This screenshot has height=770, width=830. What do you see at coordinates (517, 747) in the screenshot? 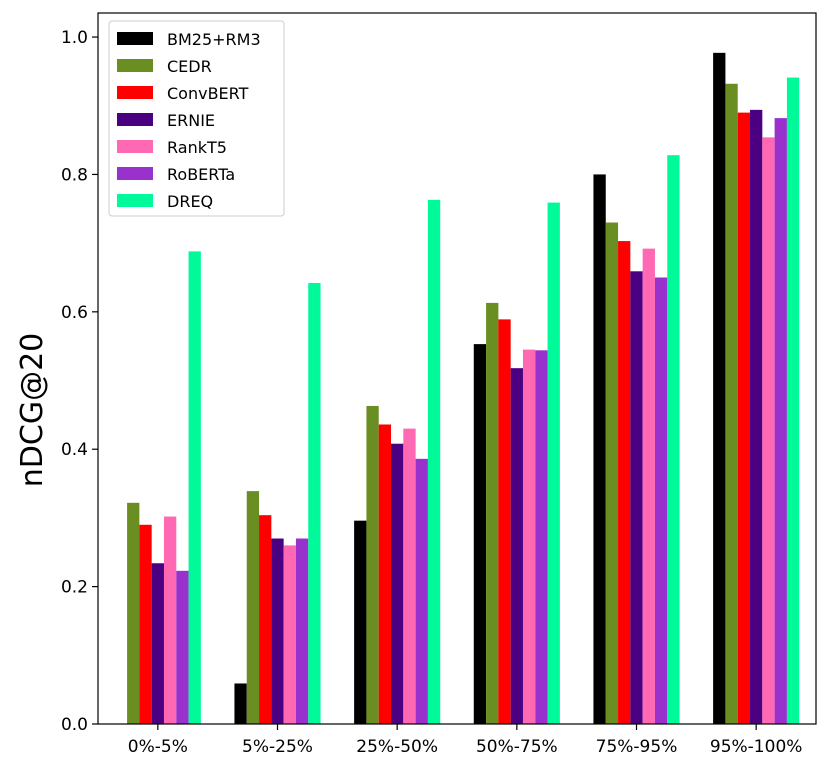
I see `x-tick-label: 50%-75%` at bounding box center [517, 747].